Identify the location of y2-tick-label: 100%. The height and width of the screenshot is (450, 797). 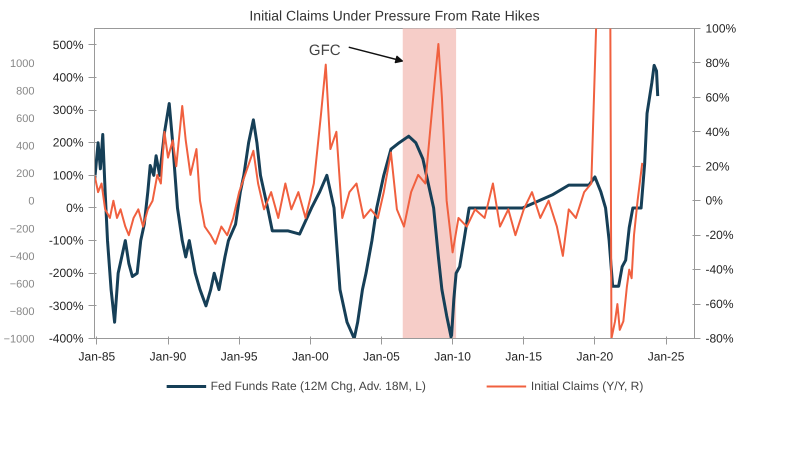
(721, 29).